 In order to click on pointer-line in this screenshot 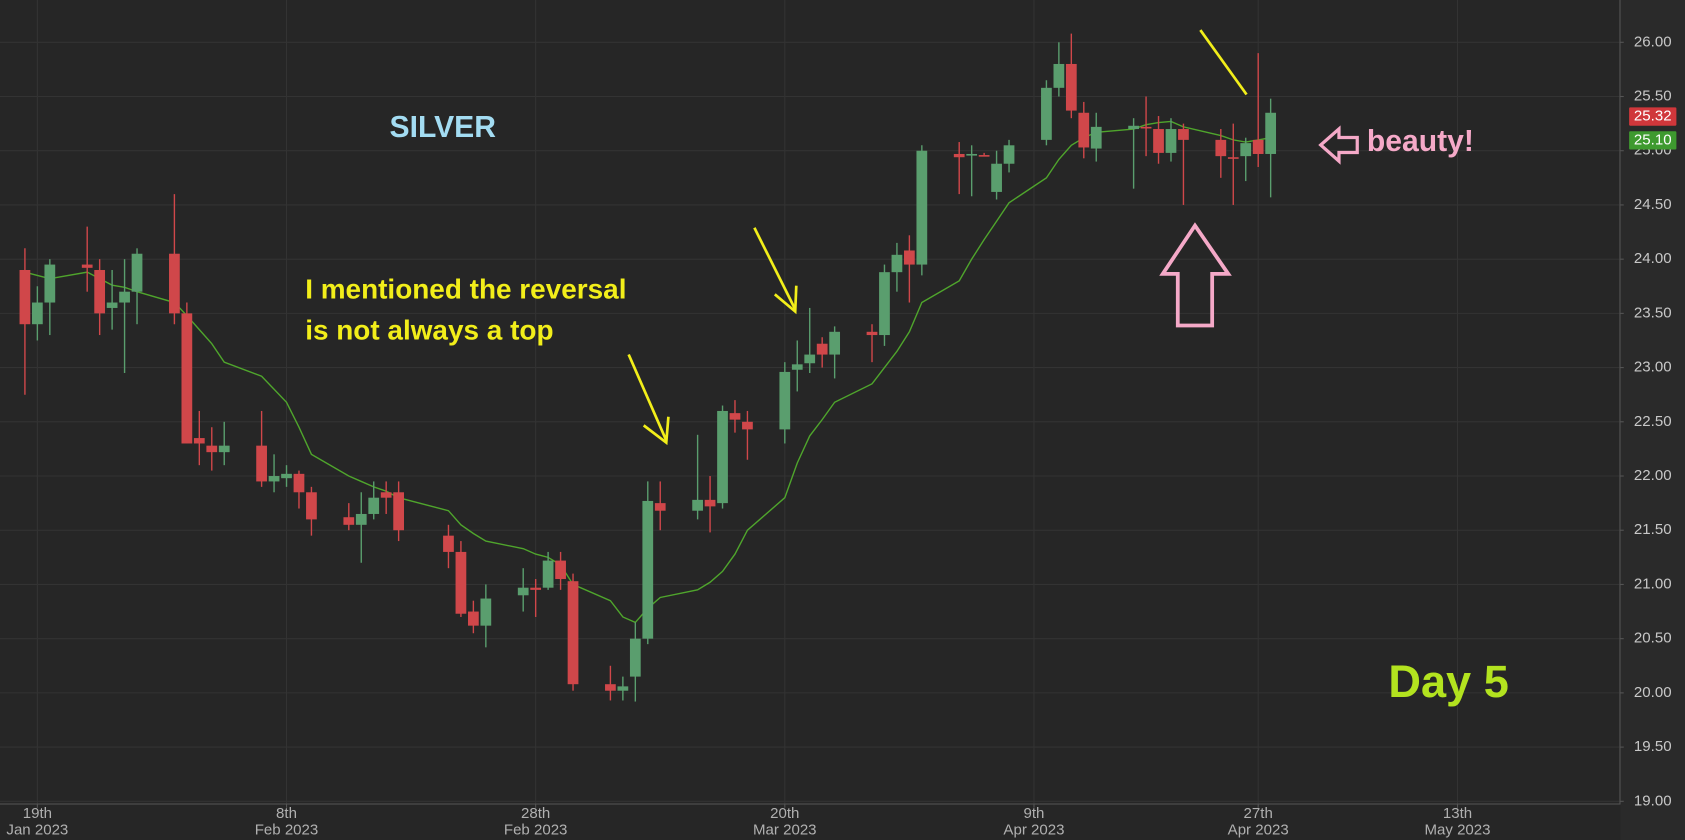, I will do `click(1223, 62)`.